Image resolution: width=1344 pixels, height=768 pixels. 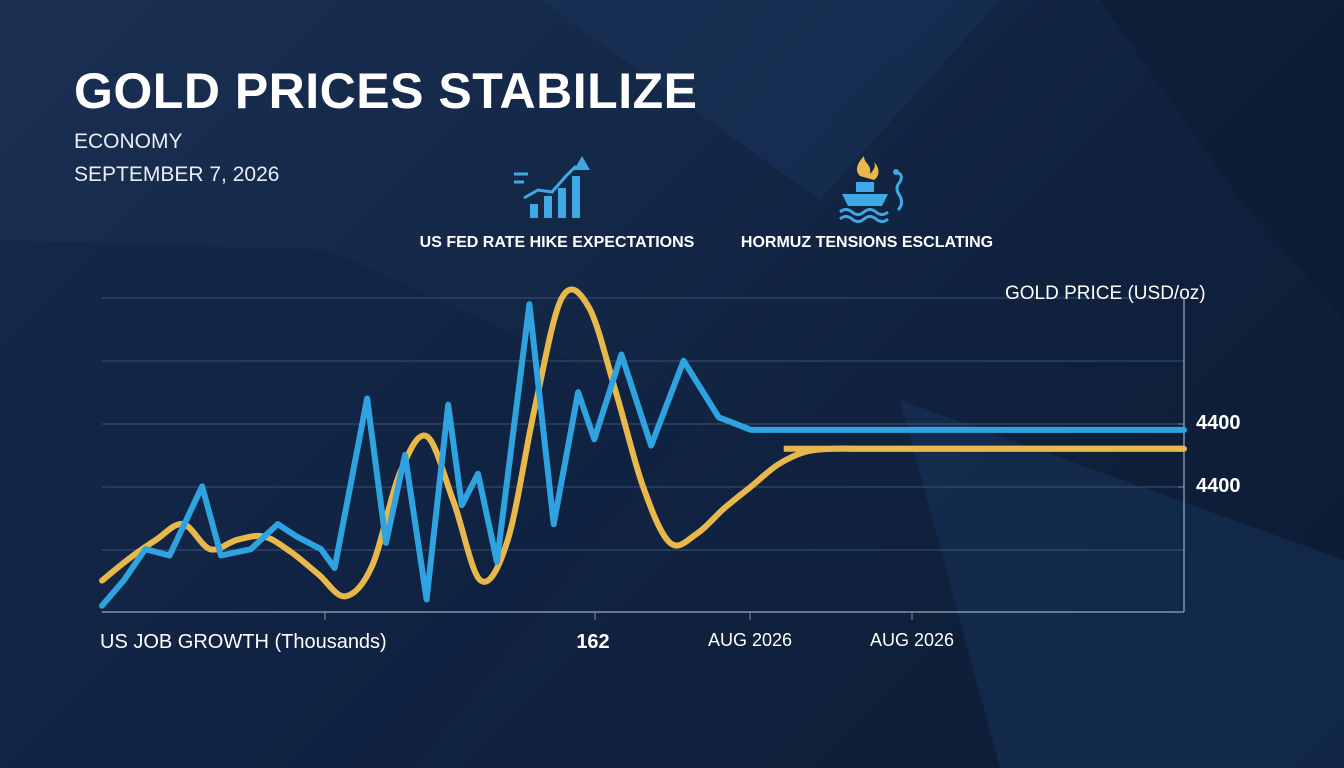 What do you see at coordinates (386, 91) in the screenshot?
I see `page-title: GOLD PRICES STABILIZE` at bounding box center [386, 91].